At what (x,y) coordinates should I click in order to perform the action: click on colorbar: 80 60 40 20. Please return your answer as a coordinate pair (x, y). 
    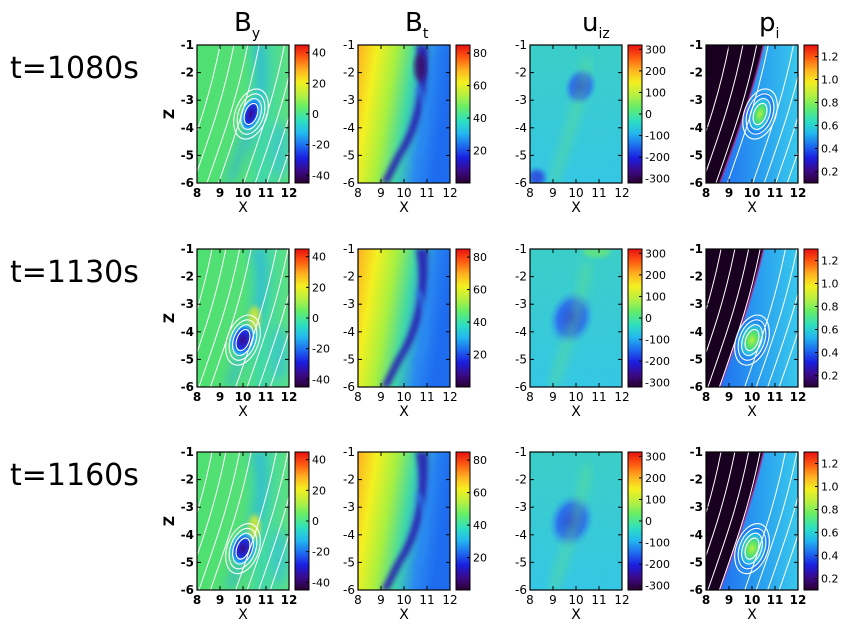
    Looking at the image, I should click on (471, 318).